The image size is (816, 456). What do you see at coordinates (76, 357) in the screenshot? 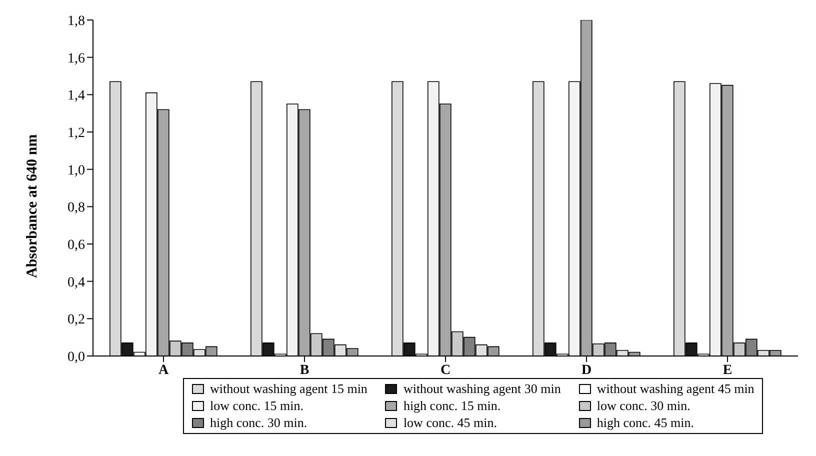
I see `y-tick-label: 0,0` at bounding box center [76, 357].